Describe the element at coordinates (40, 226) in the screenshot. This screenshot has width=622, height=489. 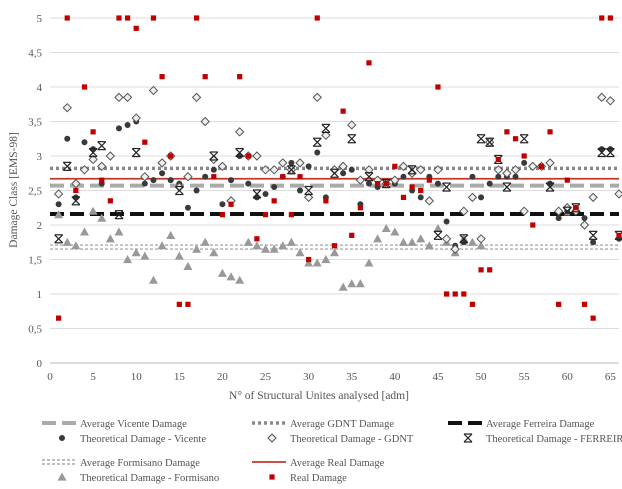
I see `y-tick-label: 2` at that location.